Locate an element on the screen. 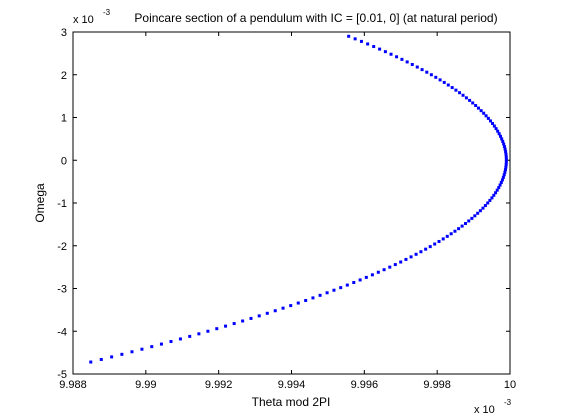 This screenshot has height=420, width=561. y-axis-label: Omega is located at coordinates (40, 203).